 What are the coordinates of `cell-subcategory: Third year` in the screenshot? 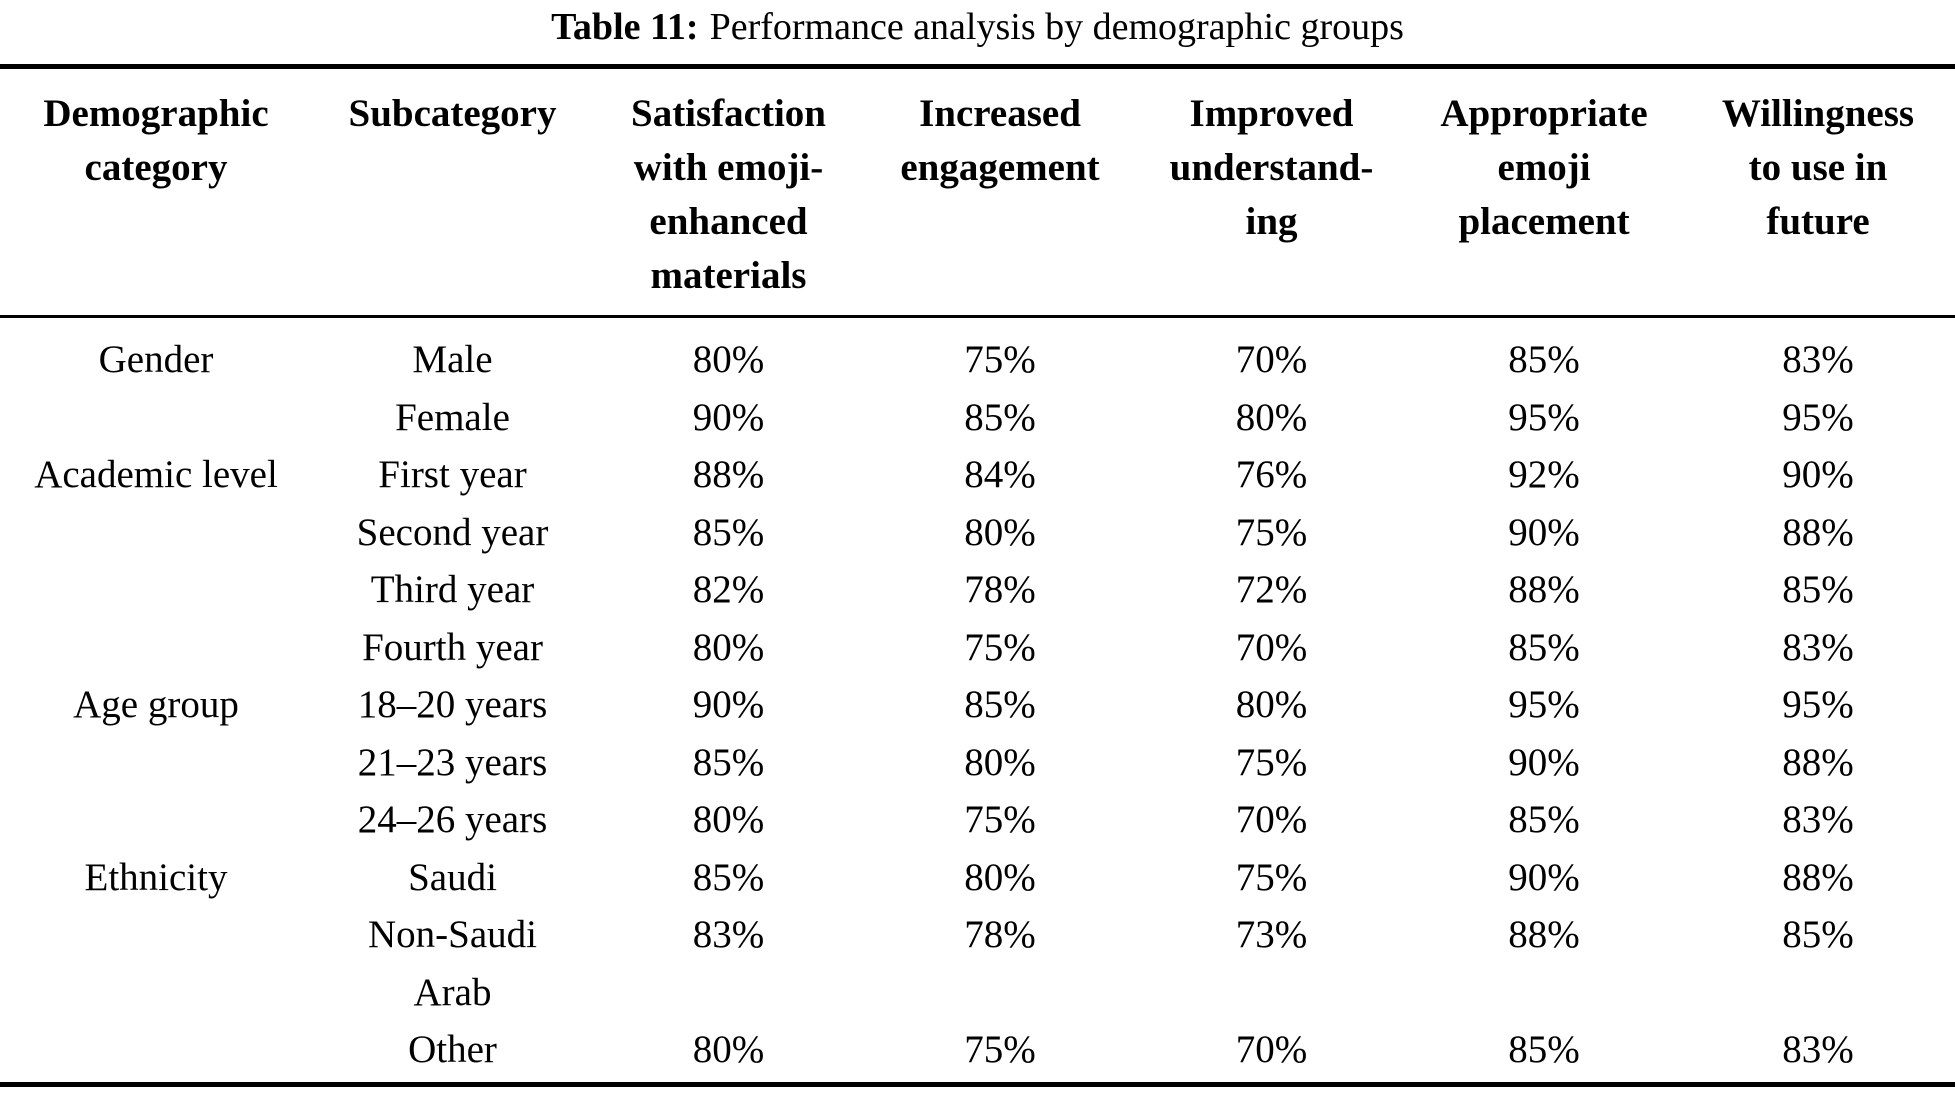 It's located at (452, 589).